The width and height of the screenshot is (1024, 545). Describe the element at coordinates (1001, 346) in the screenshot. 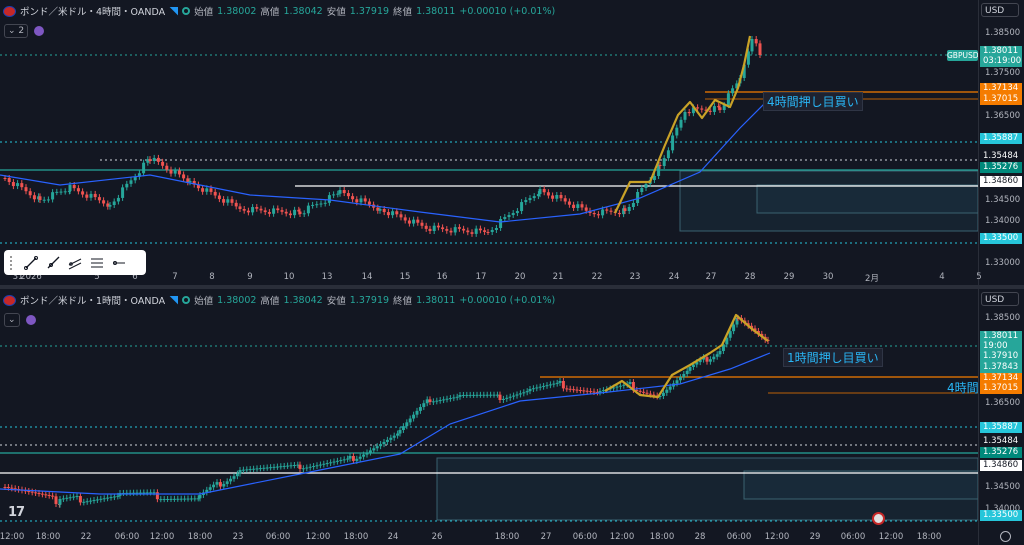

I see `price-tag: 19:00` at that location.